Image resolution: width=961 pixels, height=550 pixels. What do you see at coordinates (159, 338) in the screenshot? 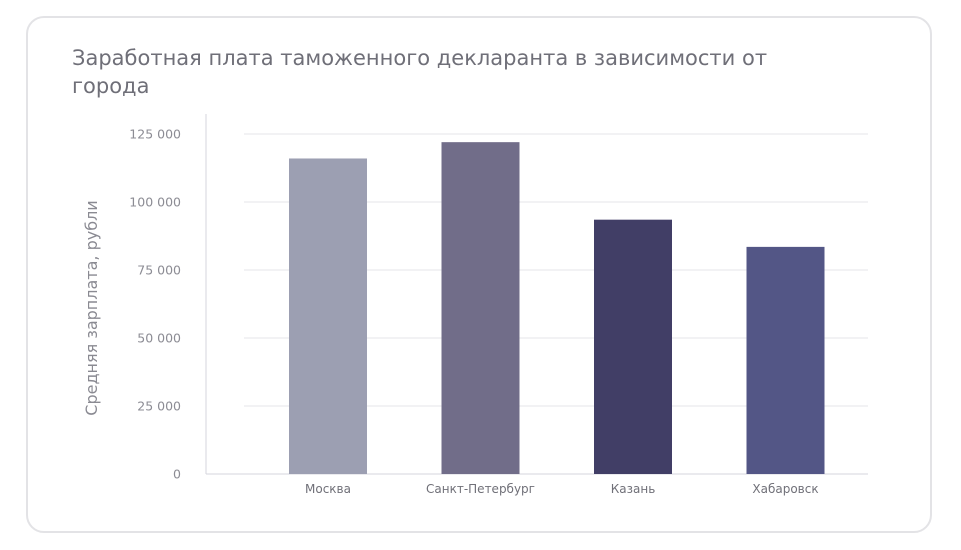
I see `y-tick-label: 50 000` at bounding box center [159, 338].